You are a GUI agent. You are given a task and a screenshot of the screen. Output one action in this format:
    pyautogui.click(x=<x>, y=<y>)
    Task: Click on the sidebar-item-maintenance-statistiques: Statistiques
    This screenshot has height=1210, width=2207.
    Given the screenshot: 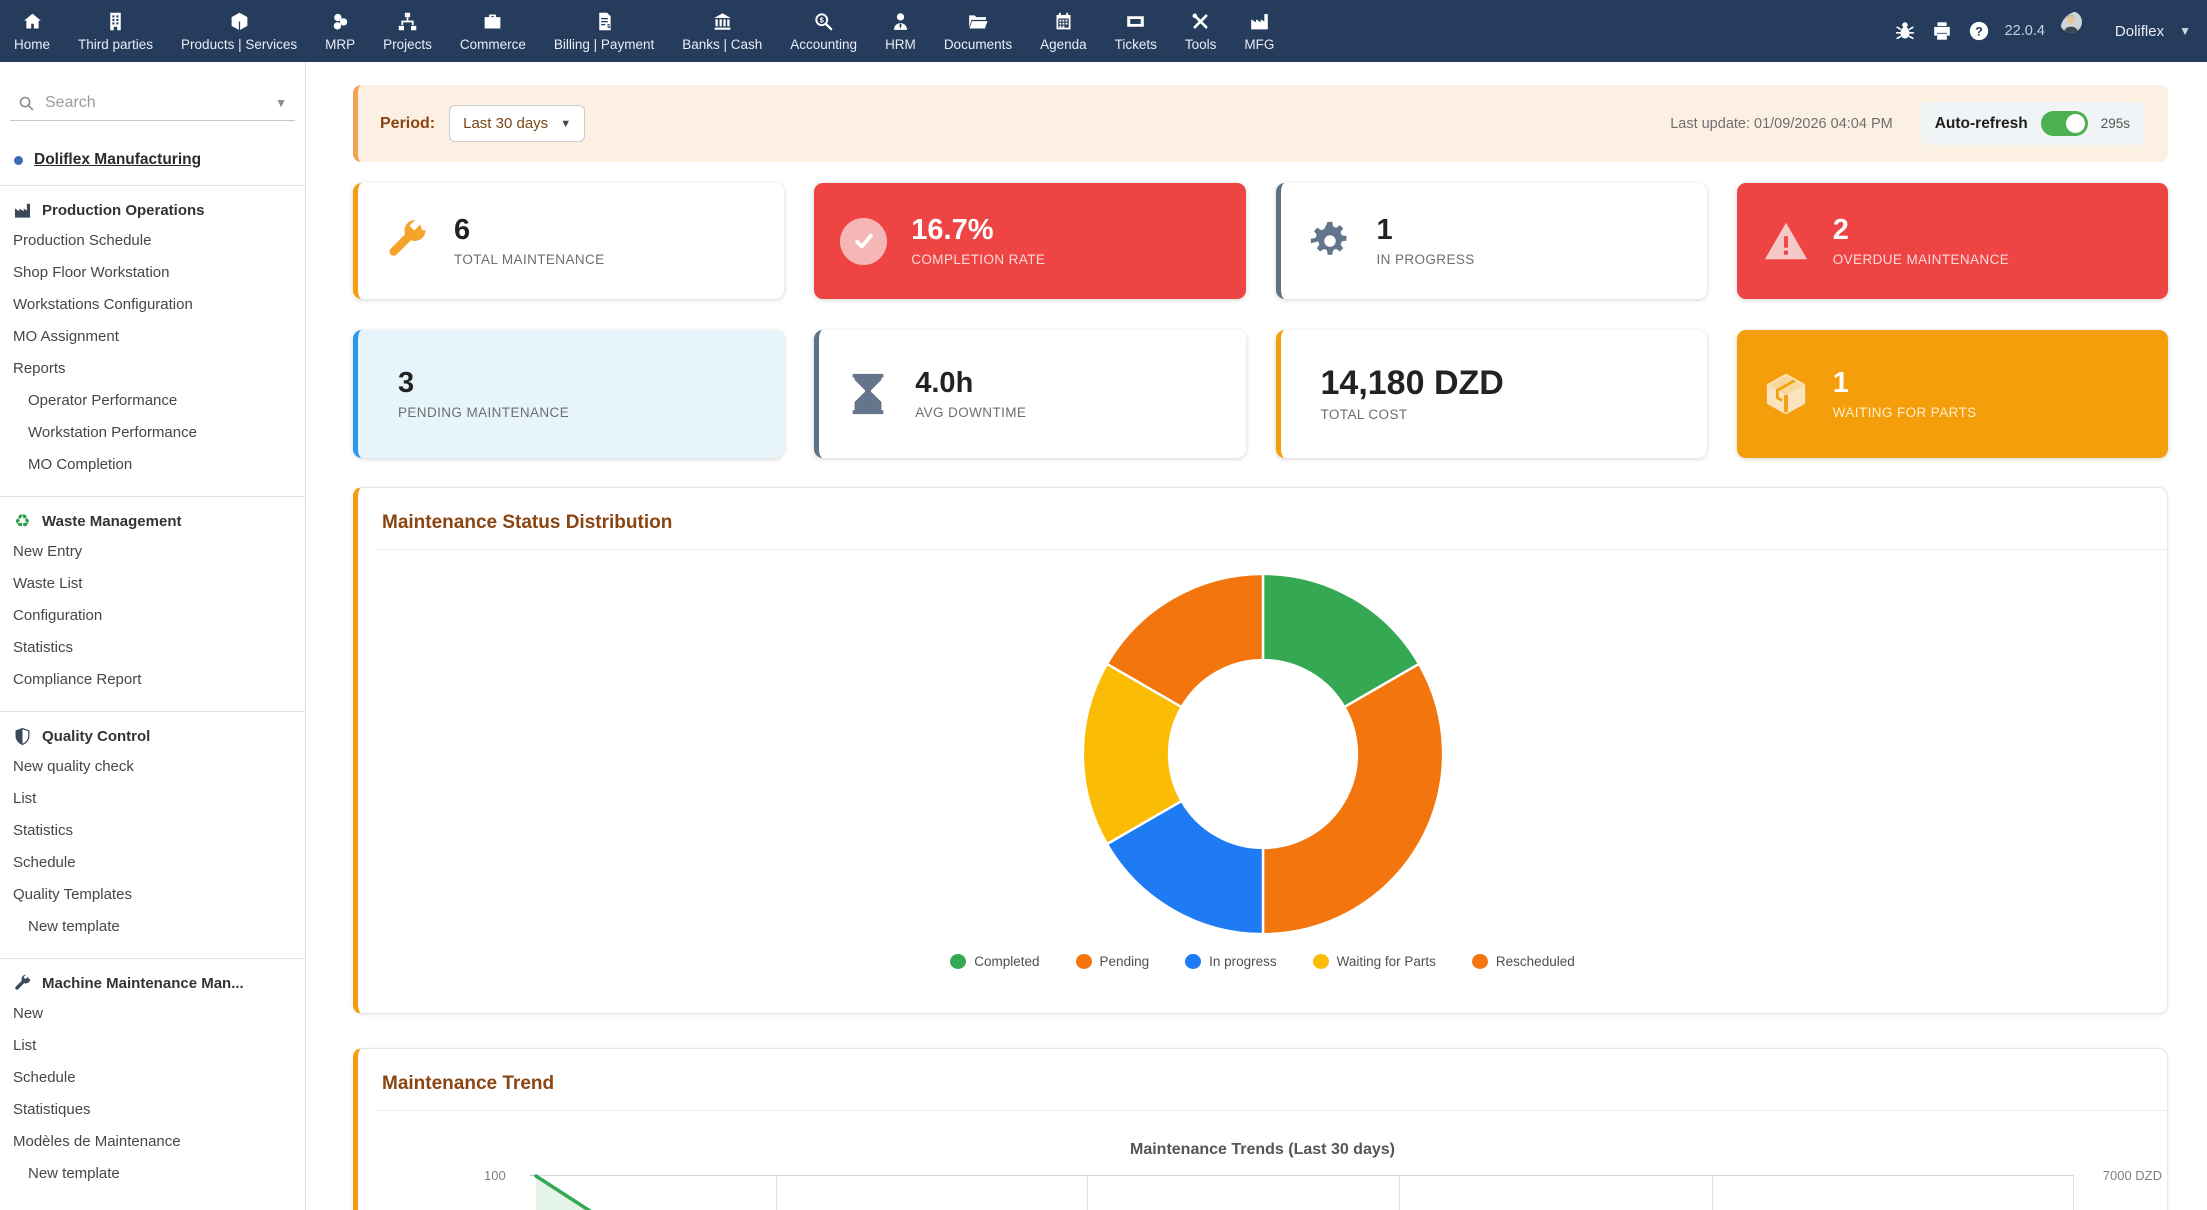 What is the action you would take?
    pyautogui.click(x=52, y=1109)
    